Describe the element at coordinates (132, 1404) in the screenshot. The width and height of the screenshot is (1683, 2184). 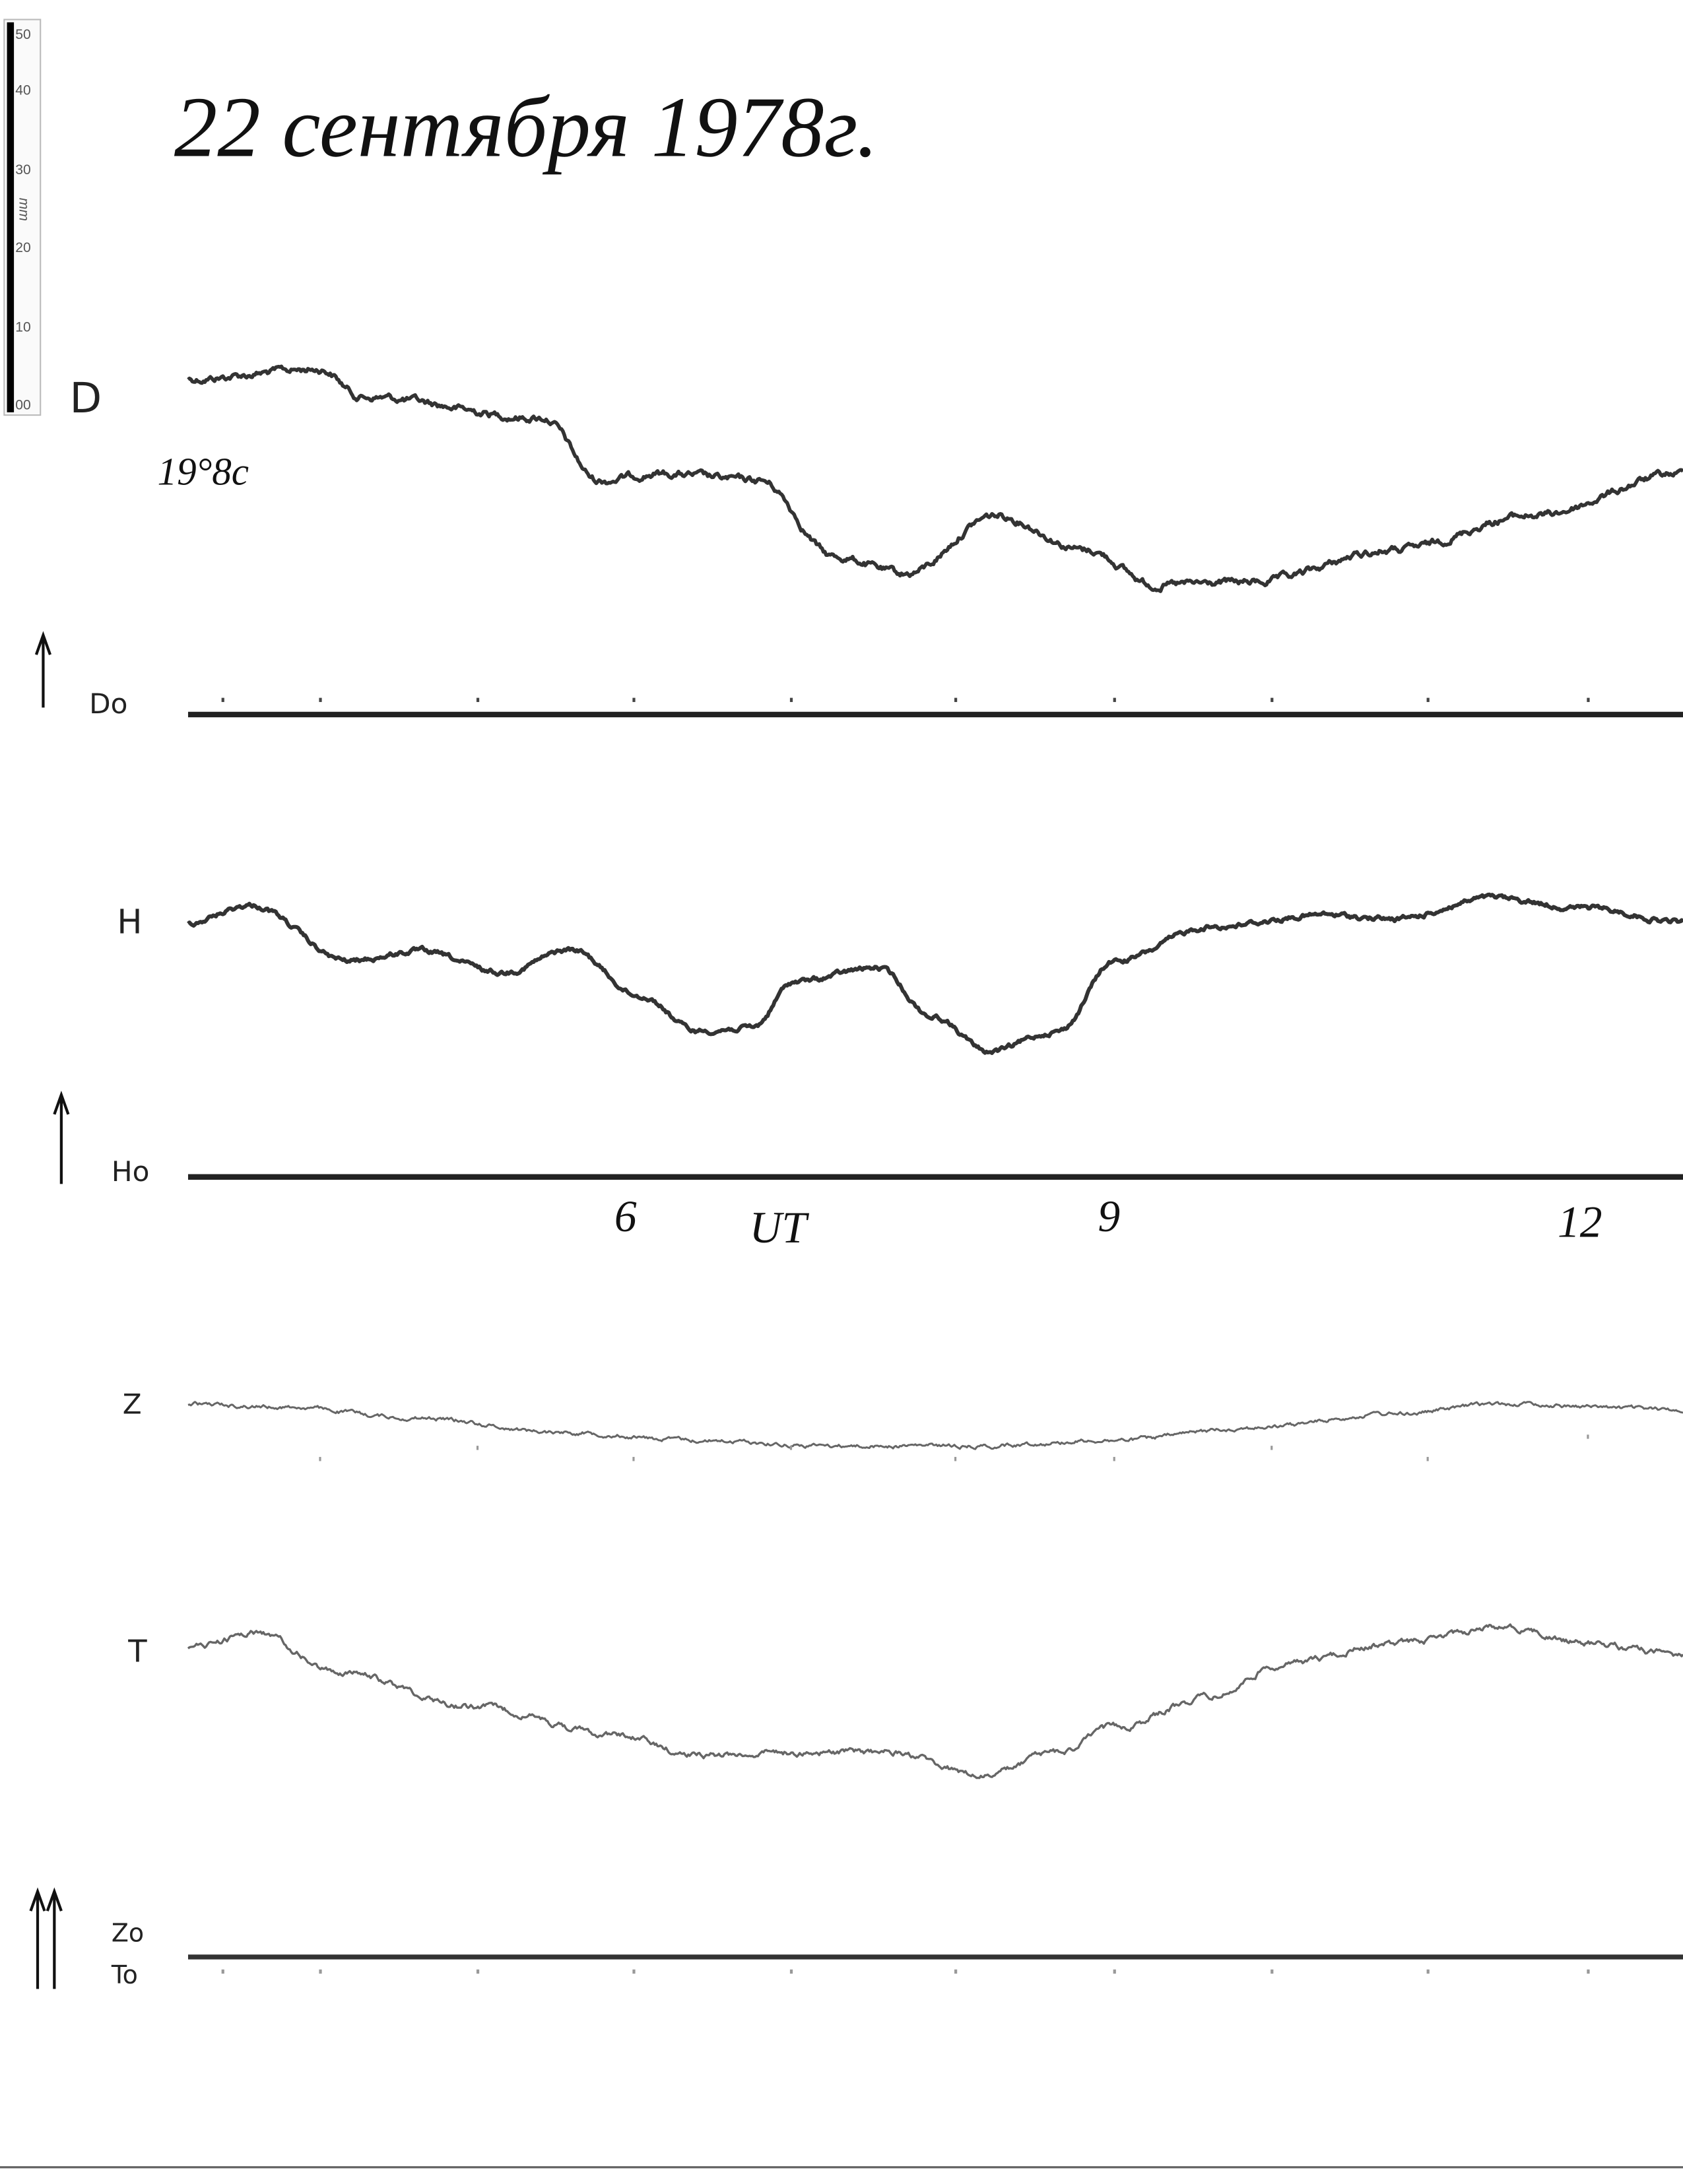
I see `trace-label: Z` at that location.